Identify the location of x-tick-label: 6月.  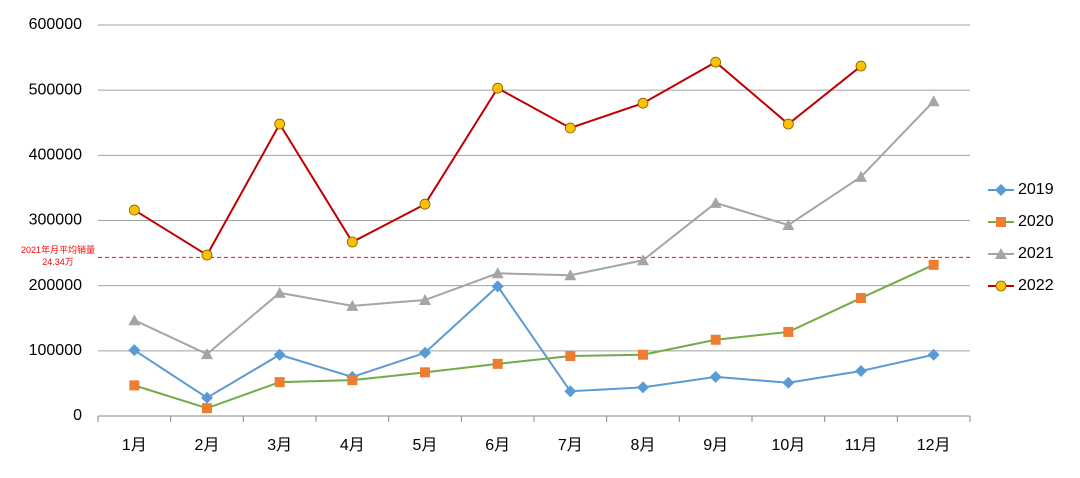
(497, 445).